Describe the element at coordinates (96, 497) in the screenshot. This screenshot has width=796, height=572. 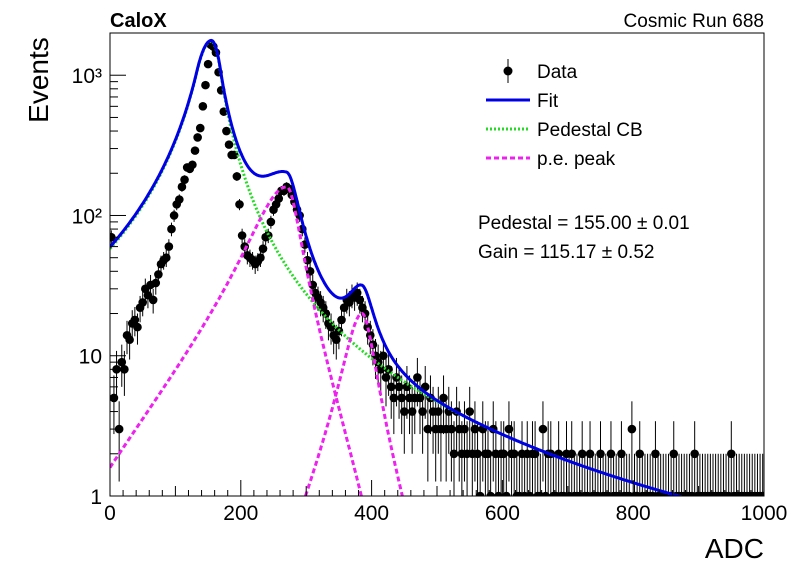
I see `y-tick-label: 1` at that location.